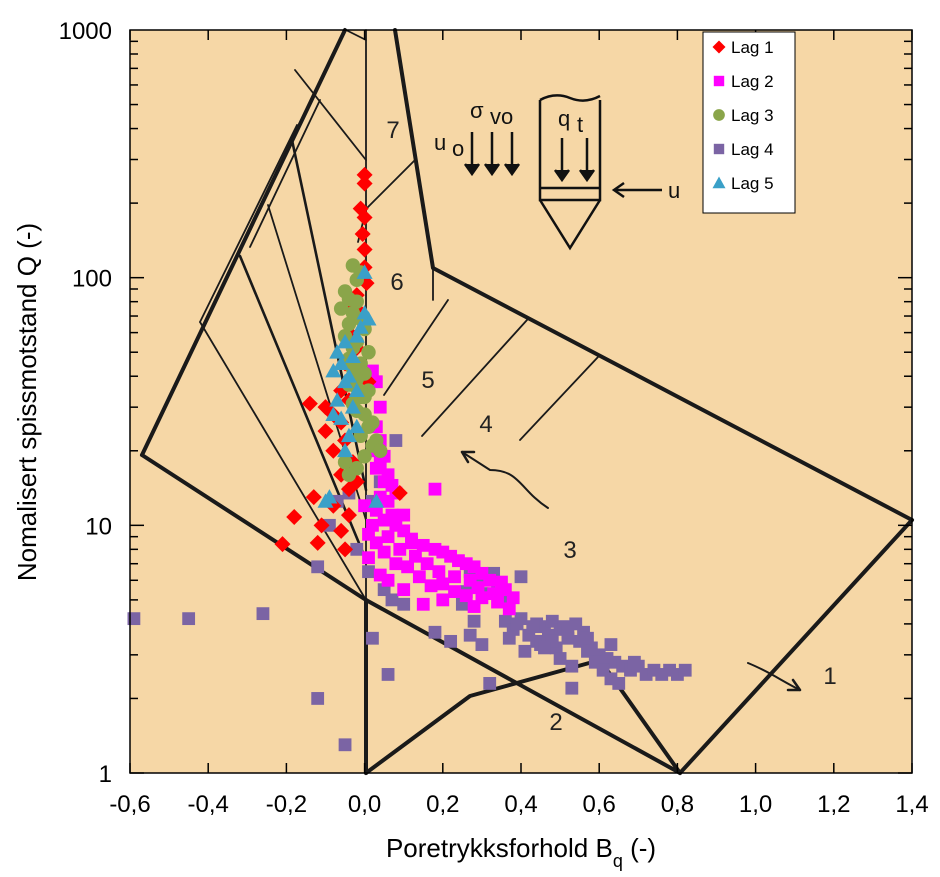 The image size is (940, 877). Describe the element at coordinates (618, 861) in the screenshot. I see `x-axis-title-sub: q` at that location.